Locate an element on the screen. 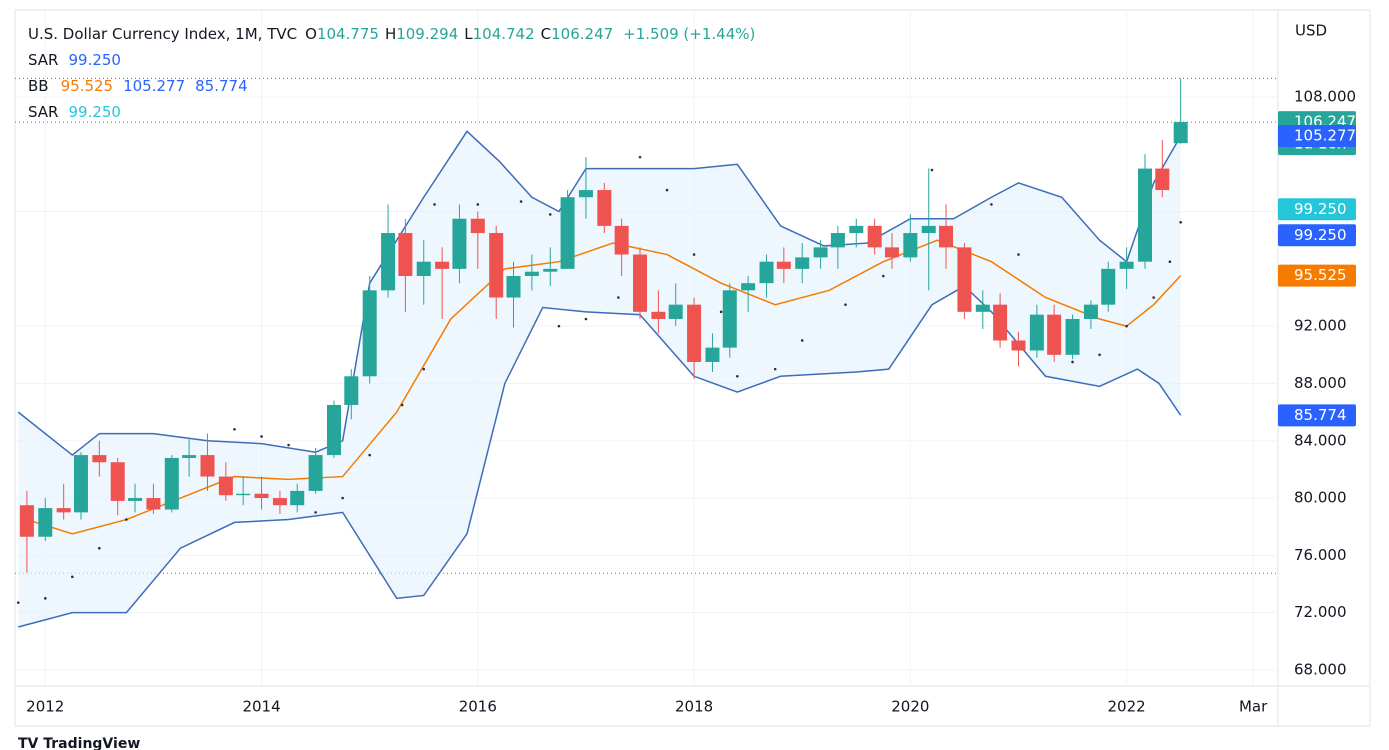  y-tick-label: 84.000 is located at coordinates (1320, 440).